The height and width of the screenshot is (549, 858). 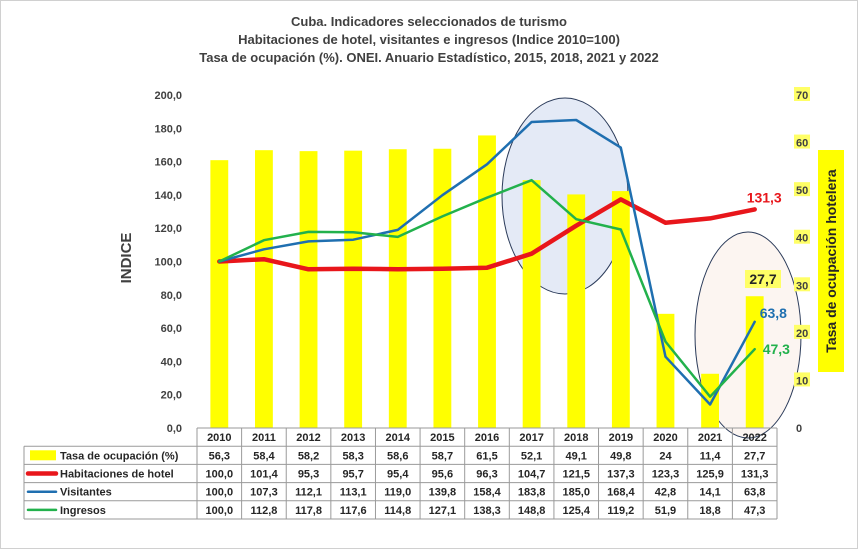 I want to click on annotation-visitantes-2022: 63,8, so click(x=773, y=313).